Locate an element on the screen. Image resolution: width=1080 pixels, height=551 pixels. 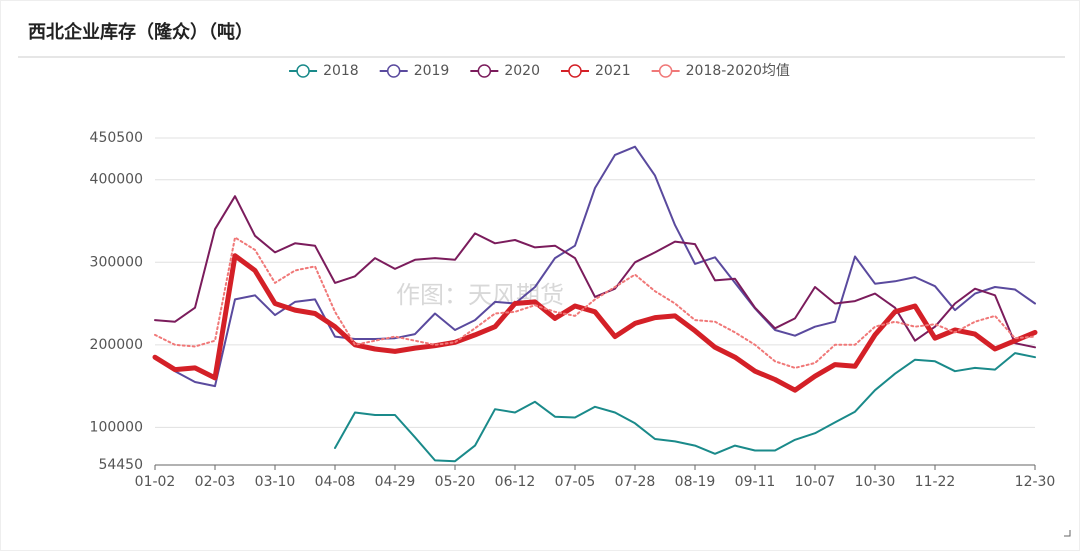
legend-label: 2019 is located at coordinates (432, 71).